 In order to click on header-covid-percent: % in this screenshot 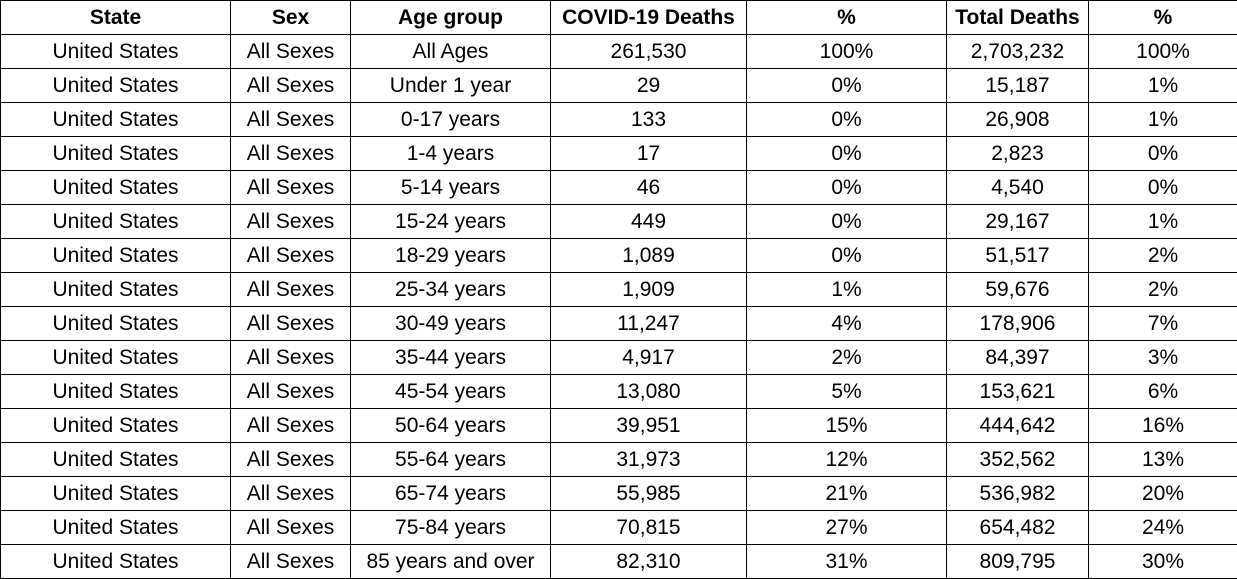, I will do `click(846, 17)`.